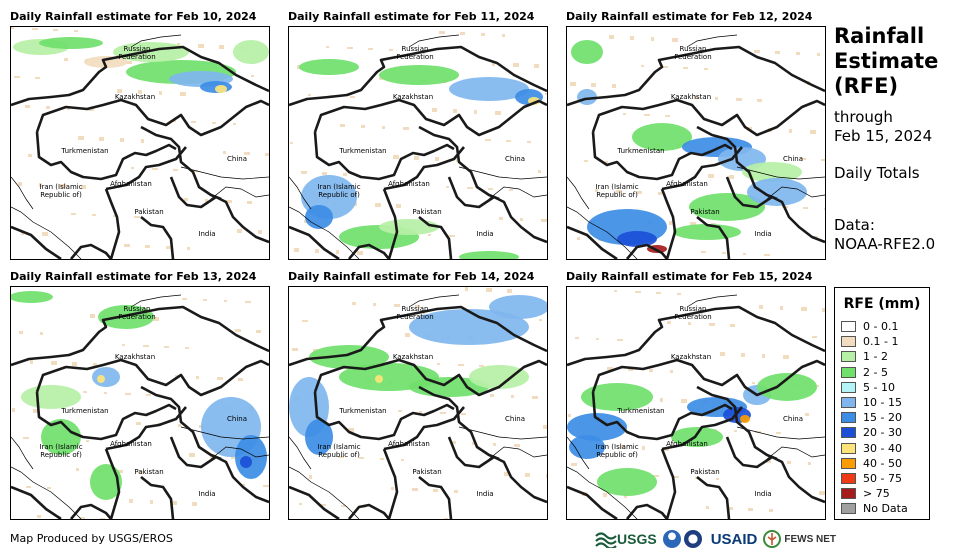 The height and width of the screenshot is (556, 970). What do you see at coordinates (411, 16) in the screenshot?
I see `panel-title: Daily Rainfall estimate for Feb 11, 2024` at bounding box center [411, 16].